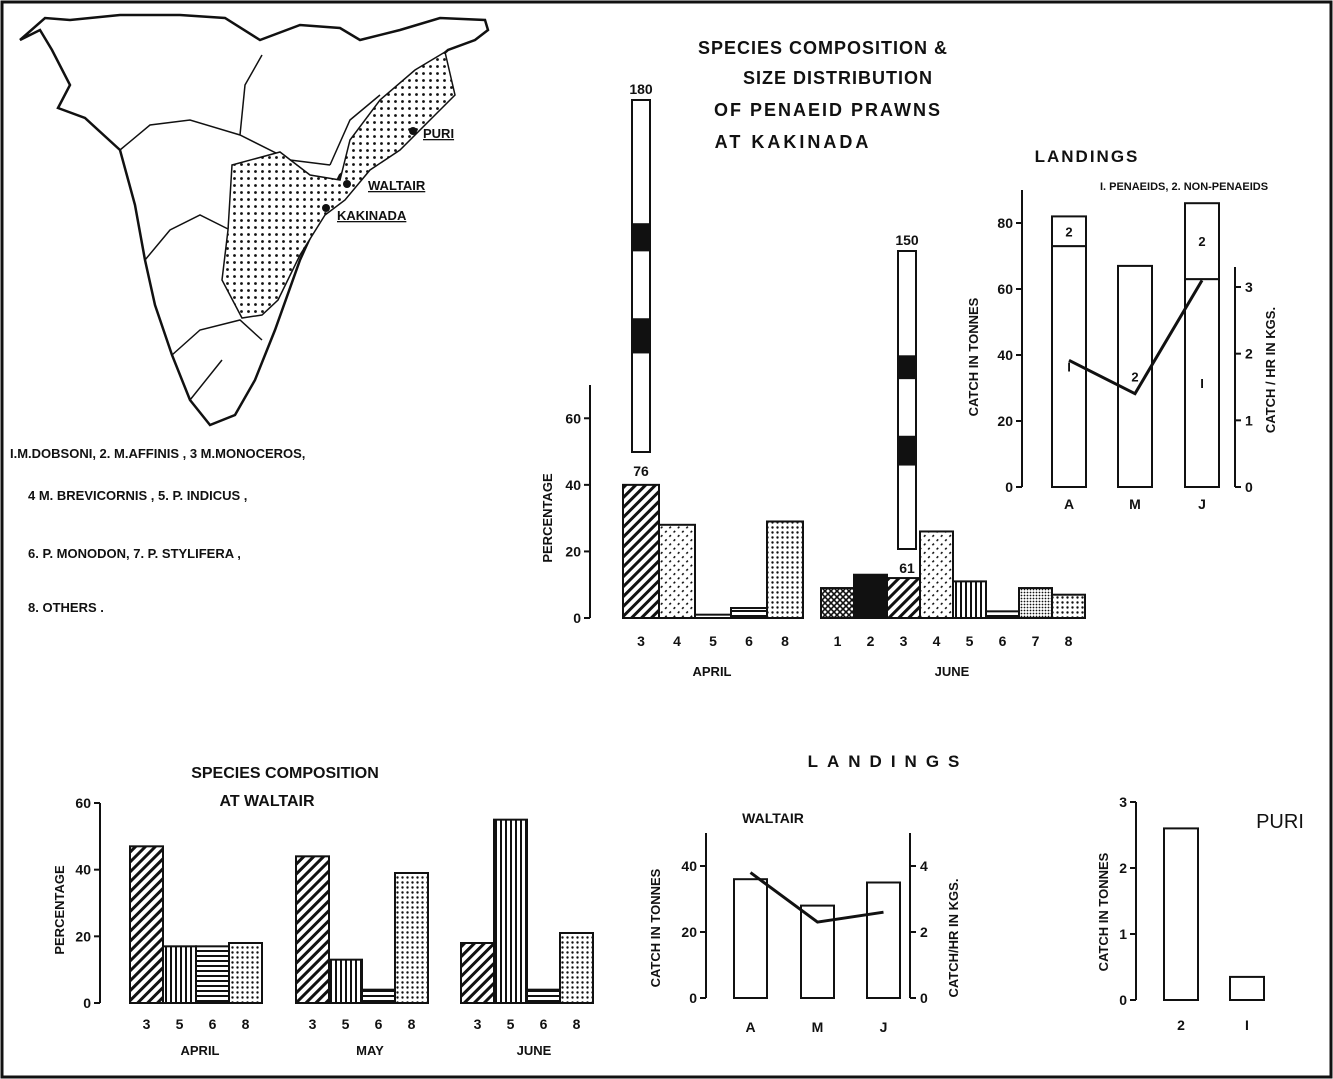 The height and width of the screenshot is (1079, 1333). What do you see at coordinates (397, 185) in the screenshot?
I see `waltair-label: WALTAIR` at bounding box center [397, 185].